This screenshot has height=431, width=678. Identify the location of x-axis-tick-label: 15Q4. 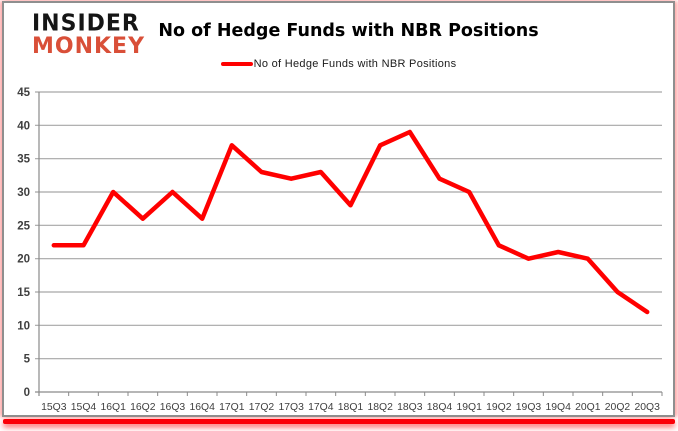
(84, 407).